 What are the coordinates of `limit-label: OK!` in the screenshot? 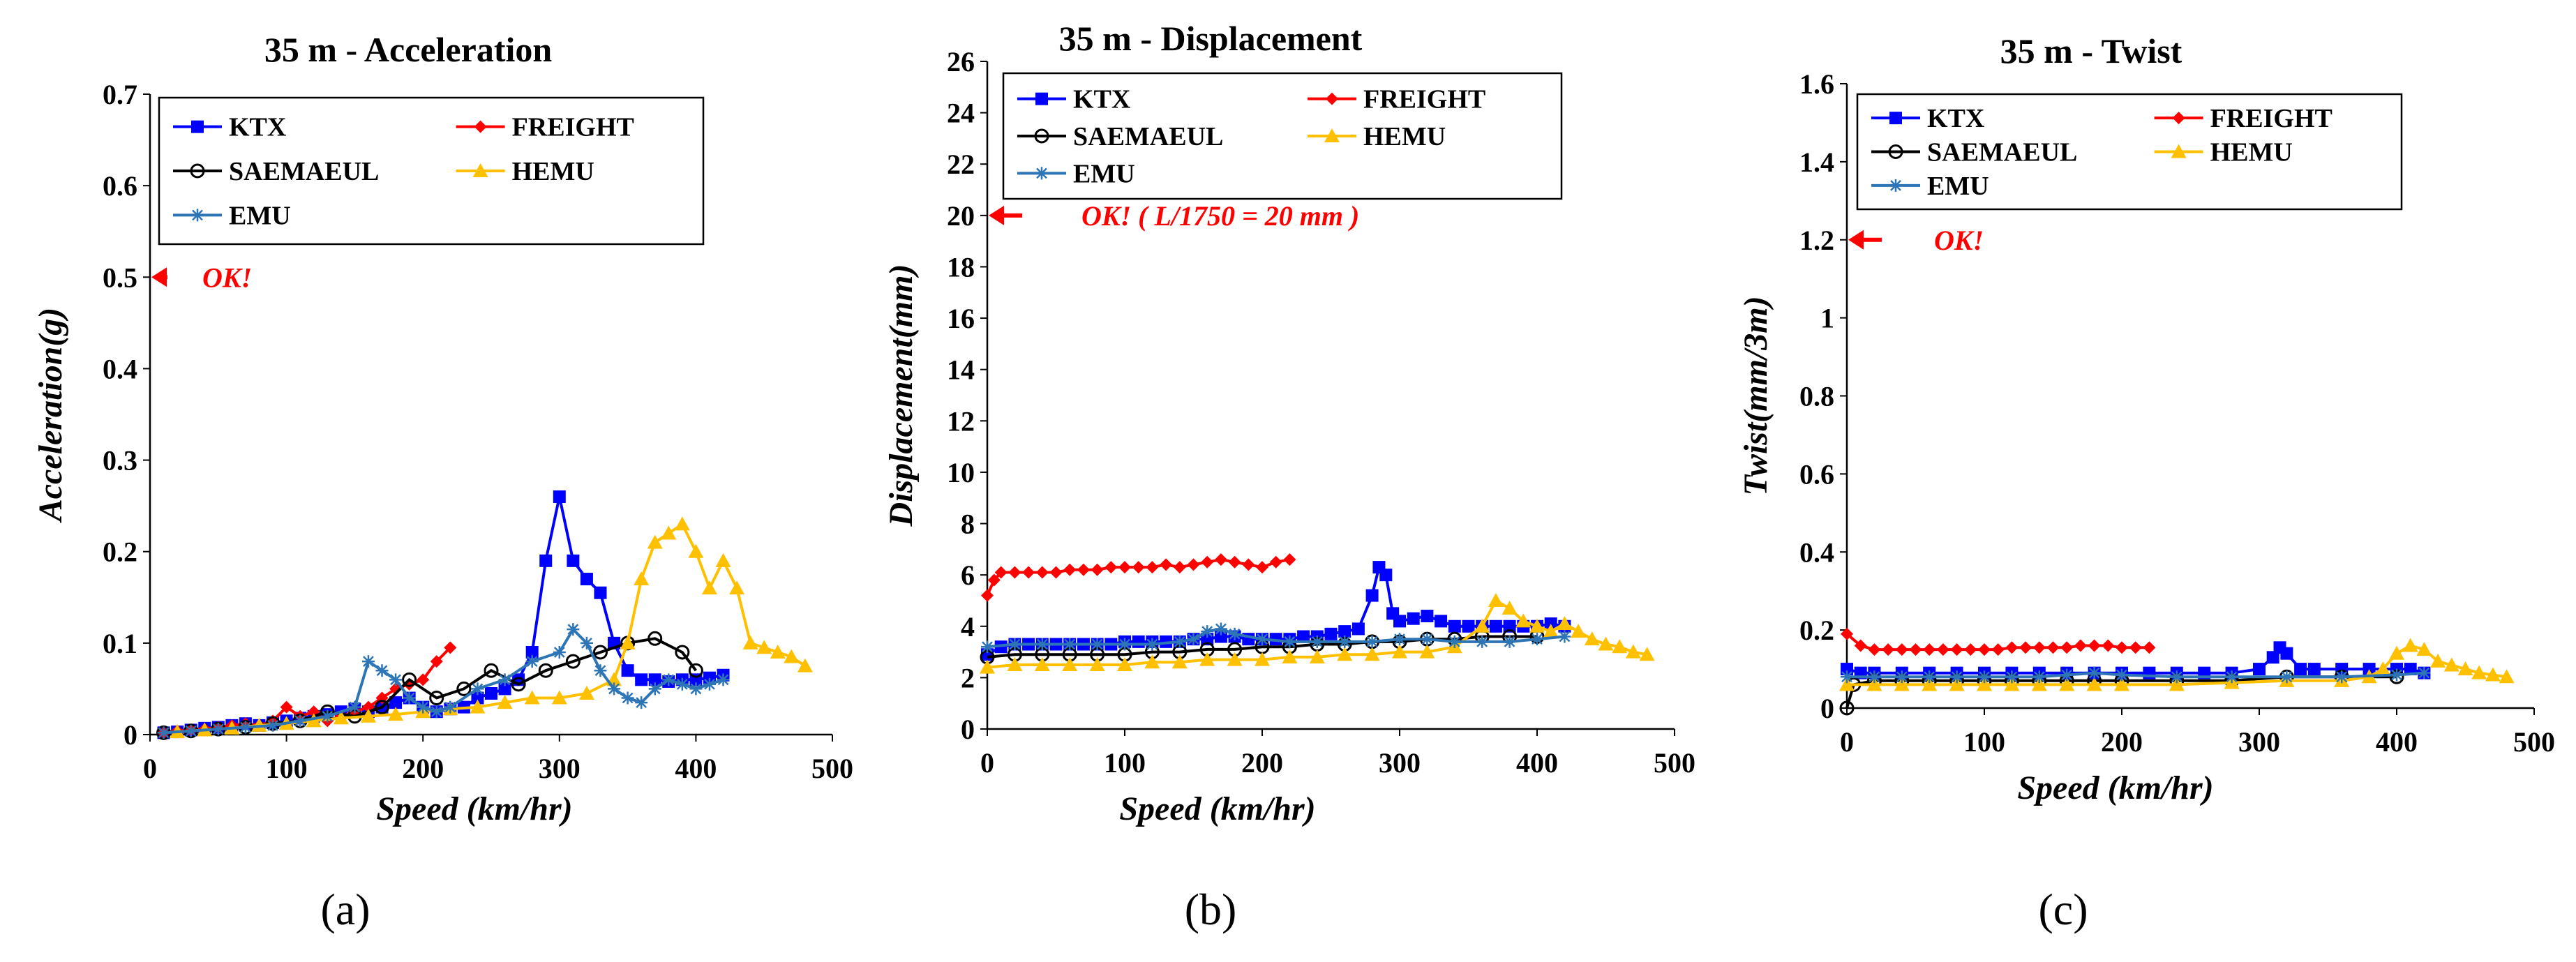 It's located at (1959, 240).